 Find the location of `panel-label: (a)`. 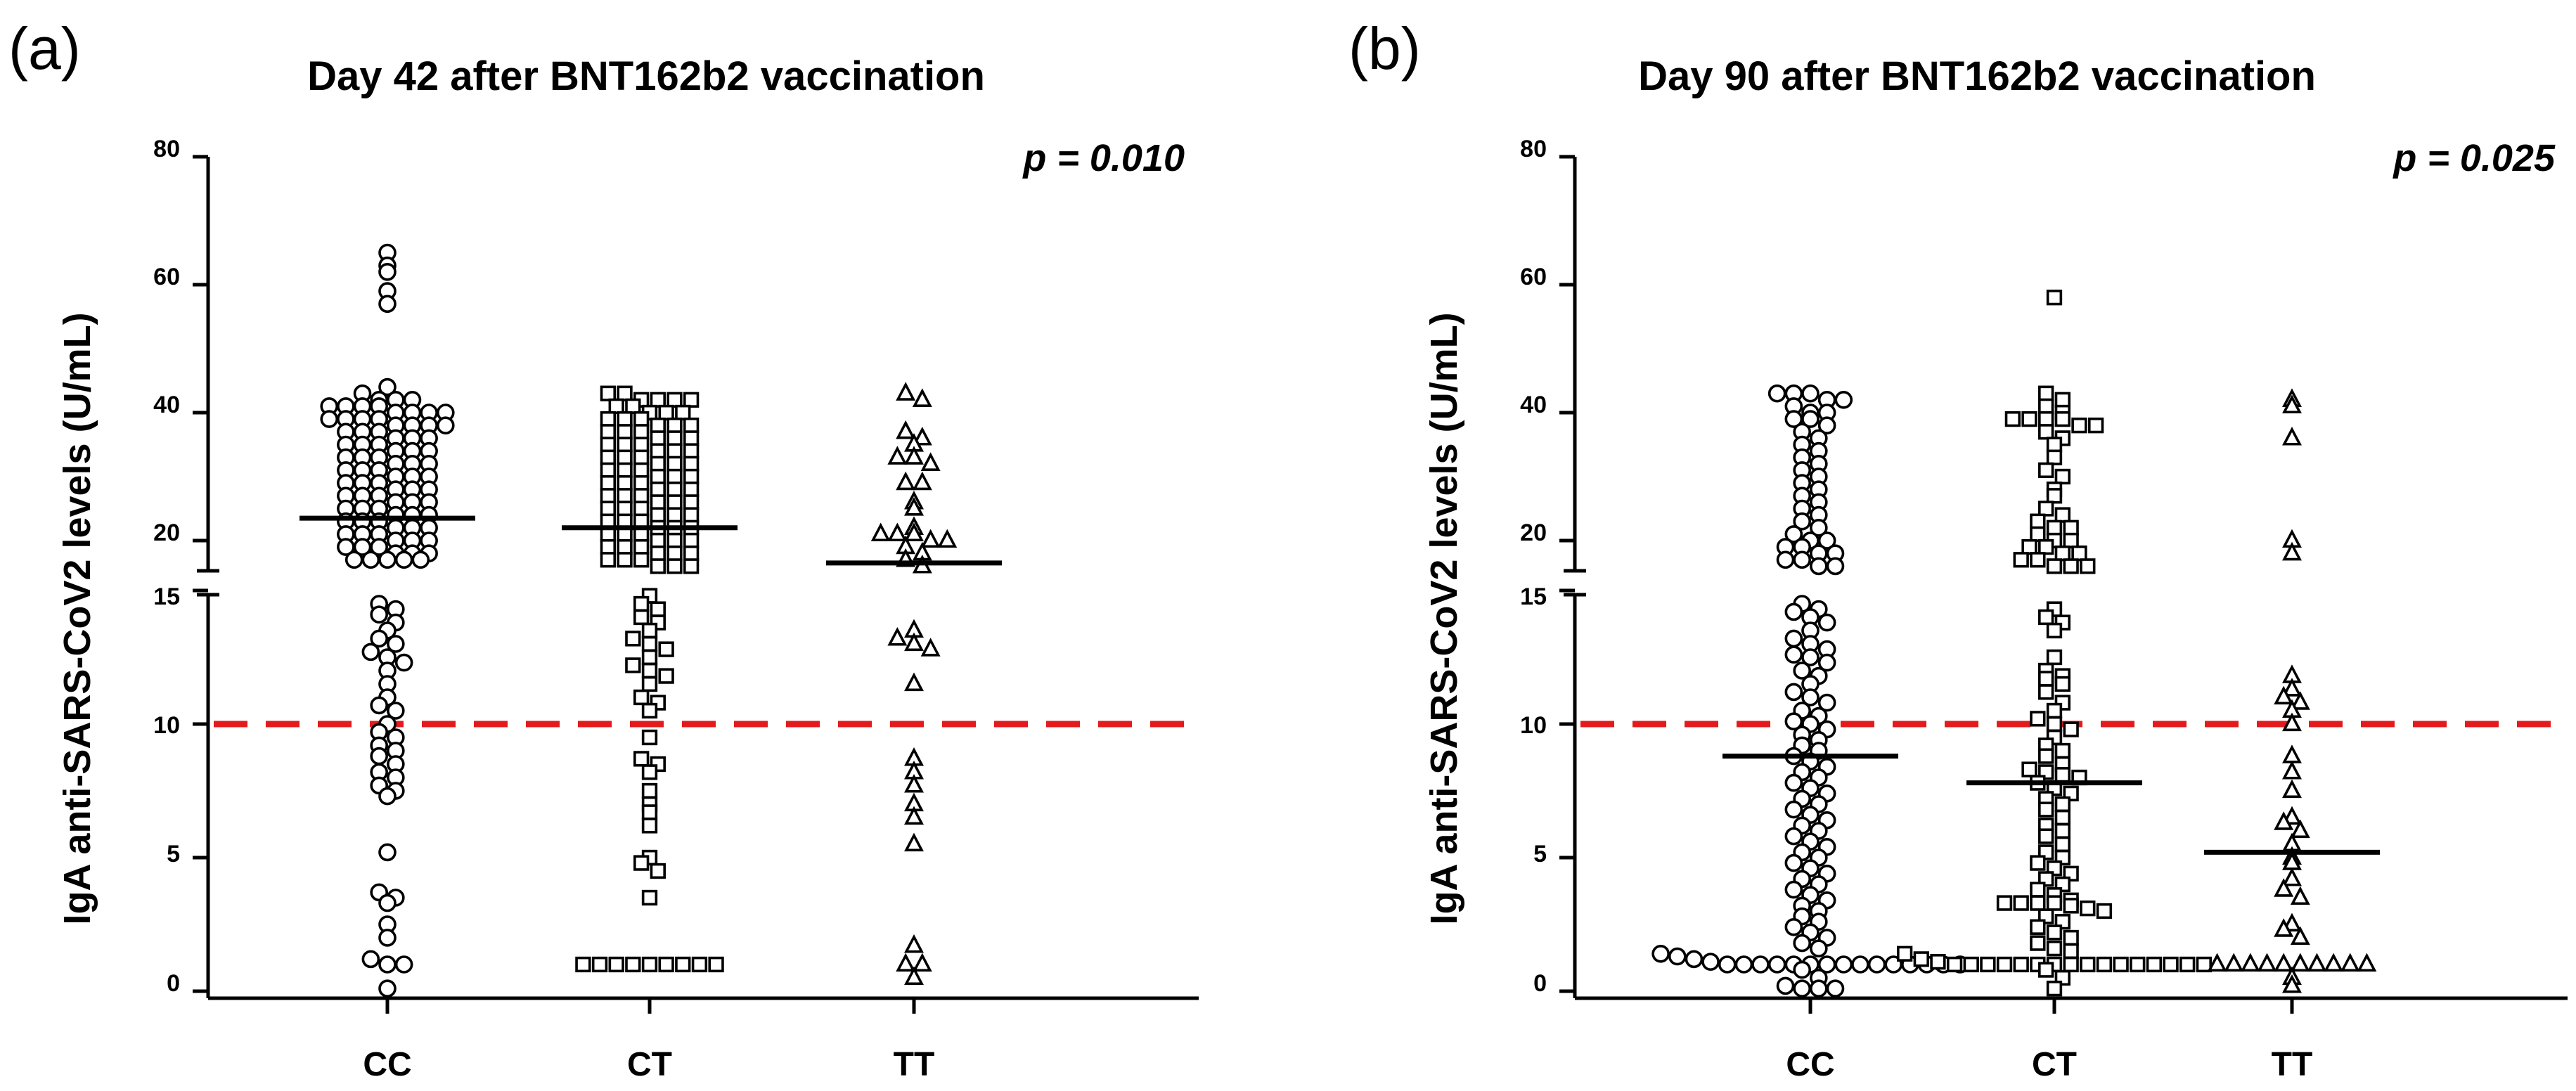

panel-label: (a) is located at coordinates (44, 48).